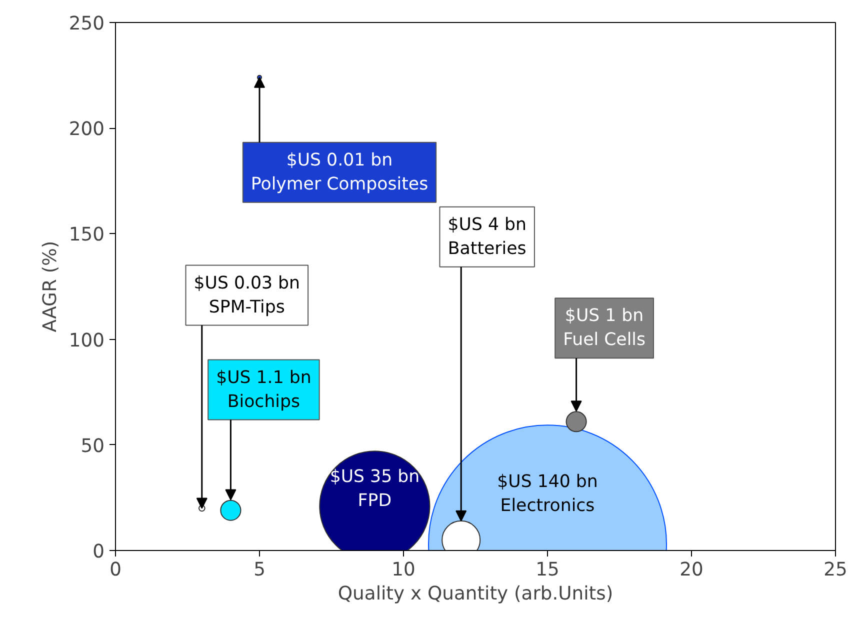  Describe the element at coordinates (116, 570) in the screenshot. I see `x-tick-label: 0` at that location.